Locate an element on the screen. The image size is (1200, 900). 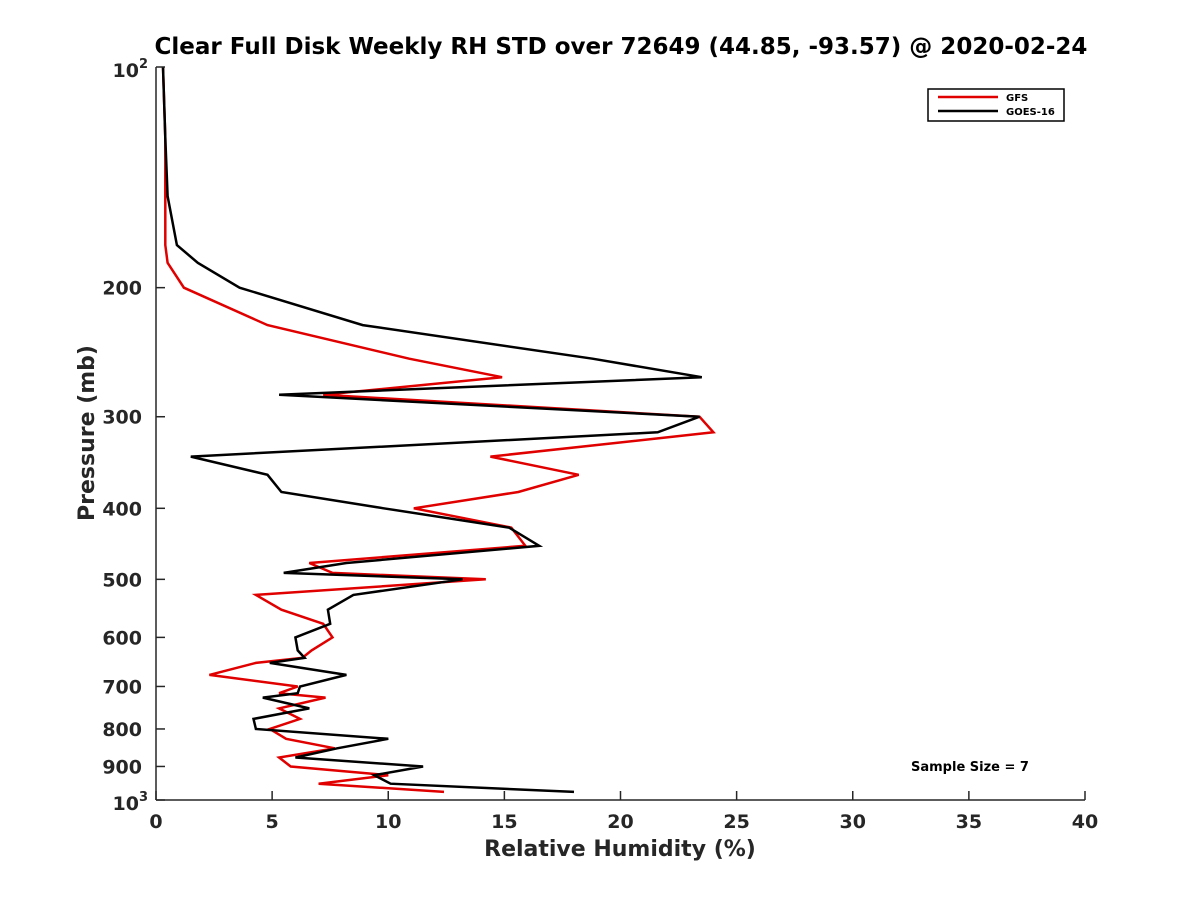
y-tick-label: 10² is located at coordinates (131, 69).